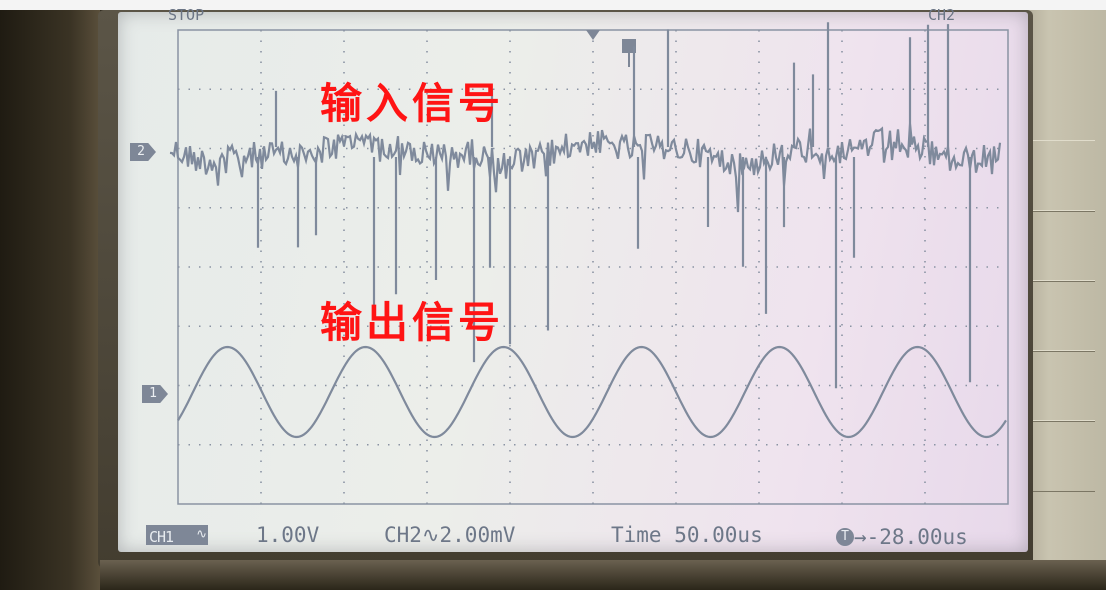 The image size is (1106, 590). I want to click on trigger-level-marker, so click(629, 46).